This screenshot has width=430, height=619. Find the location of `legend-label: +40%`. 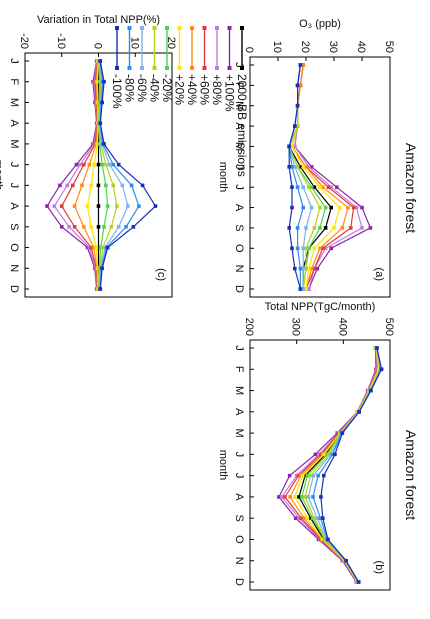

legend-label: +40% is located at coordinates (192, 89).